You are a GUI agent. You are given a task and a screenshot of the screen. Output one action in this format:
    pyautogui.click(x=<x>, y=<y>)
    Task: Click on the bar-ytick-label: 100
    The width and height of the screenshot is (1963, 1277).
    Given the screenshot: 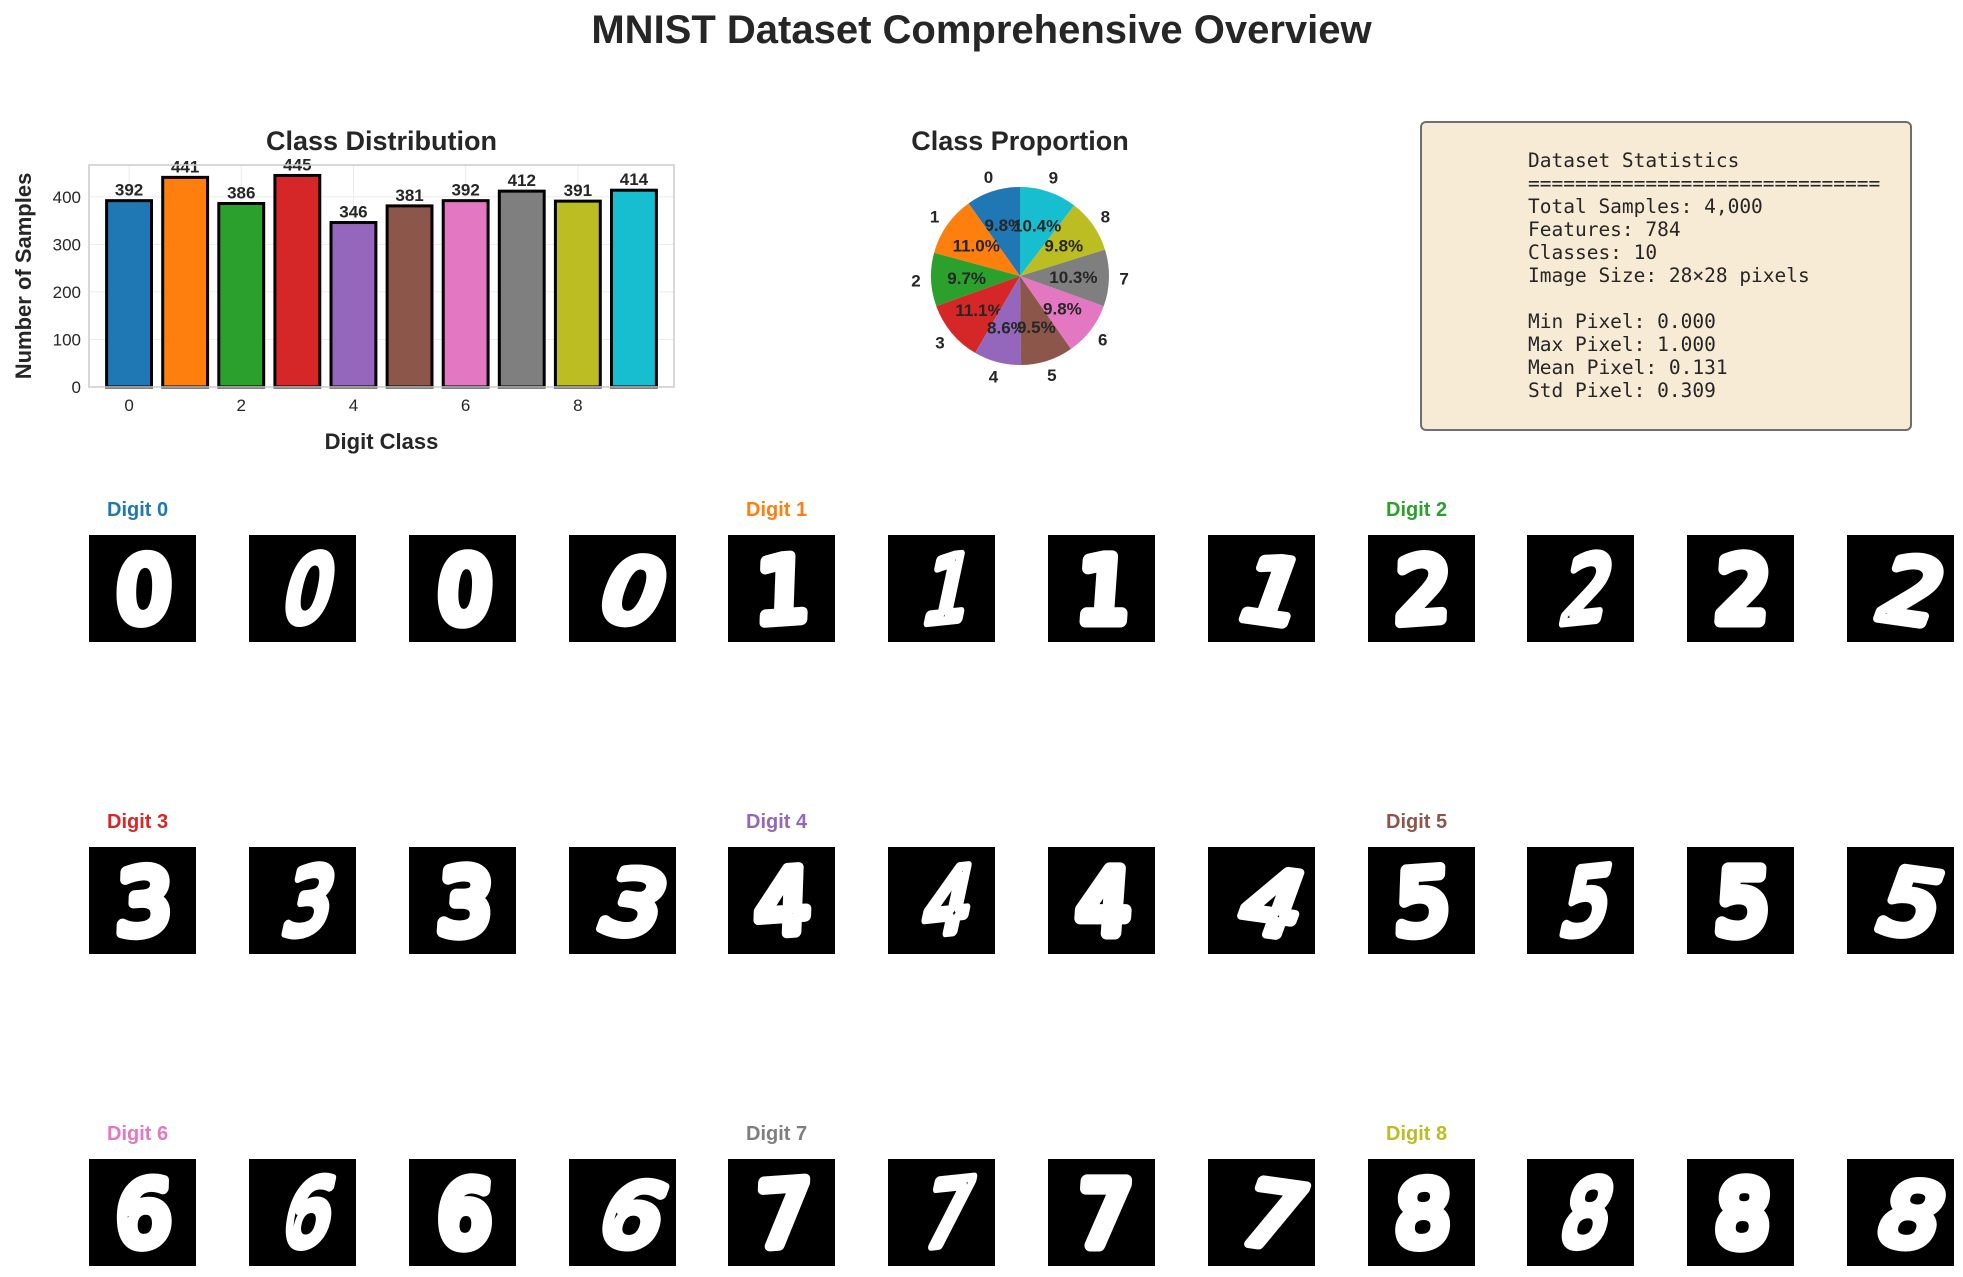 What is the action you would take?
    pyautogui.click(x=67, y=339)
    